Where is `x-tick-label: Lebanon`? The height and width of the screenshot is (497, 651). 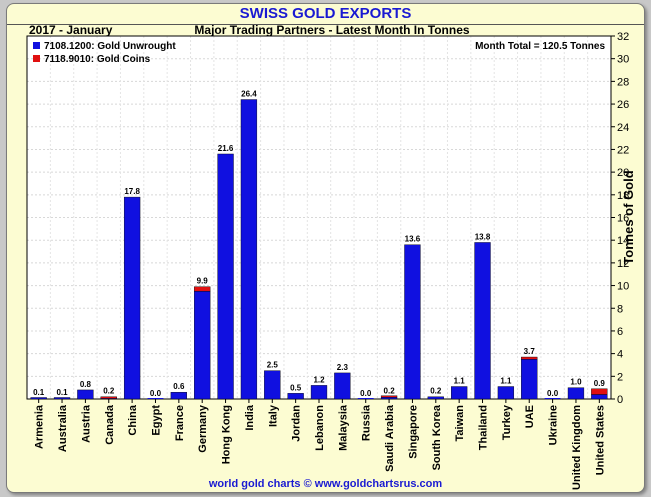 x-tick-label: Lebanon is located at coordinates (320, 428).